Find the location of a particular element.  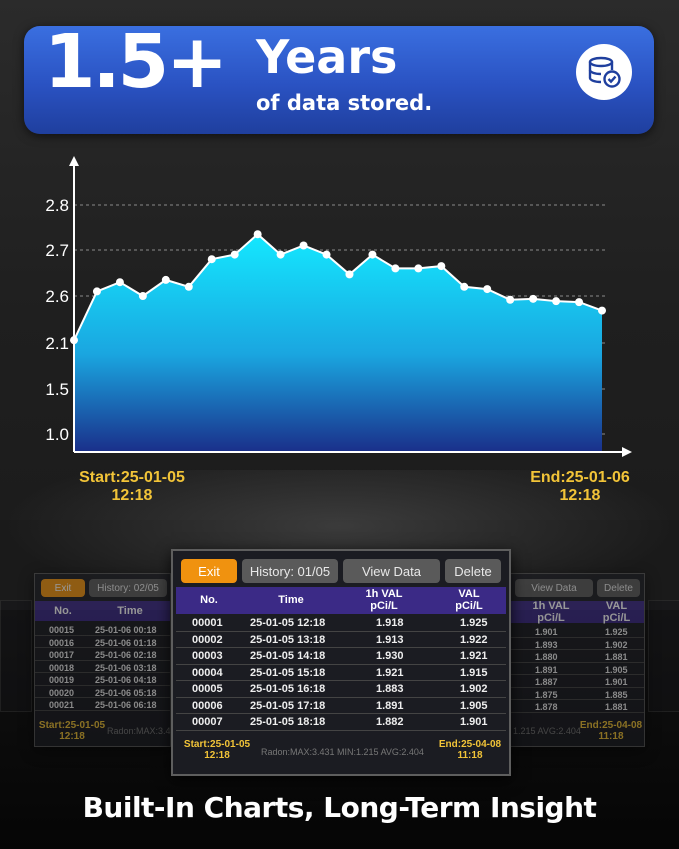

table-row: 1.878 1.881 is located at coordinates (576, 706).